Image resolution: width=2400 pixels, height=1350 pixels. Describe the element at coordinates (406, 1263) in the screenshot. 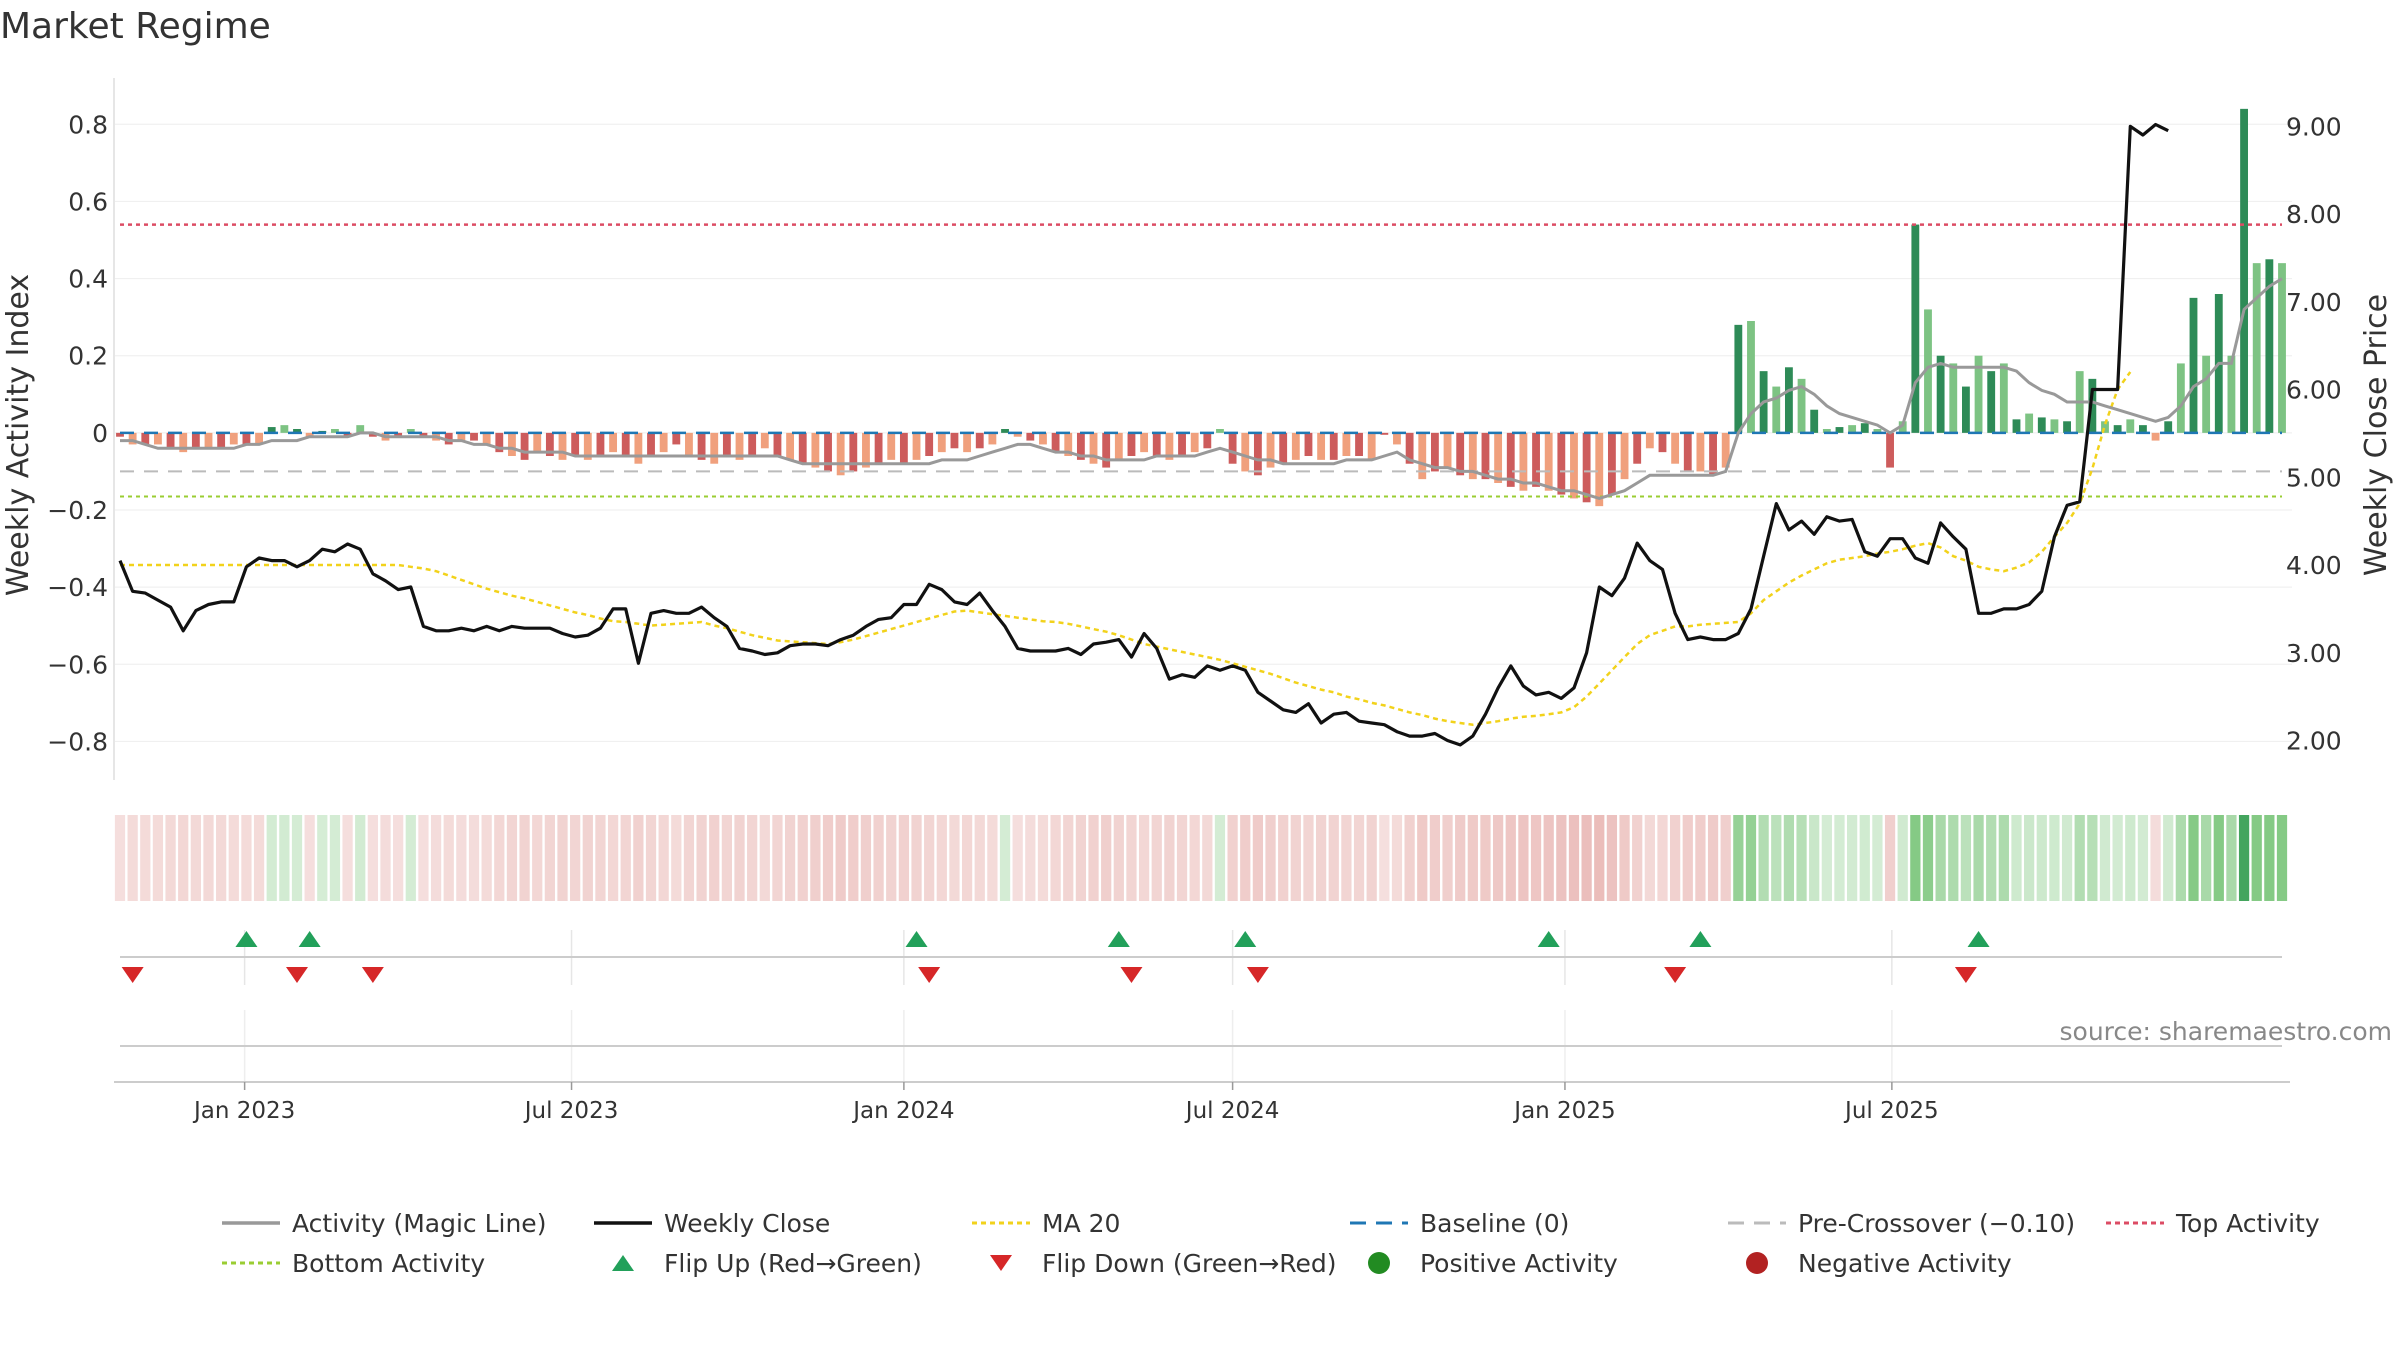

I see `legend-item: Bottom Activity` at that location.